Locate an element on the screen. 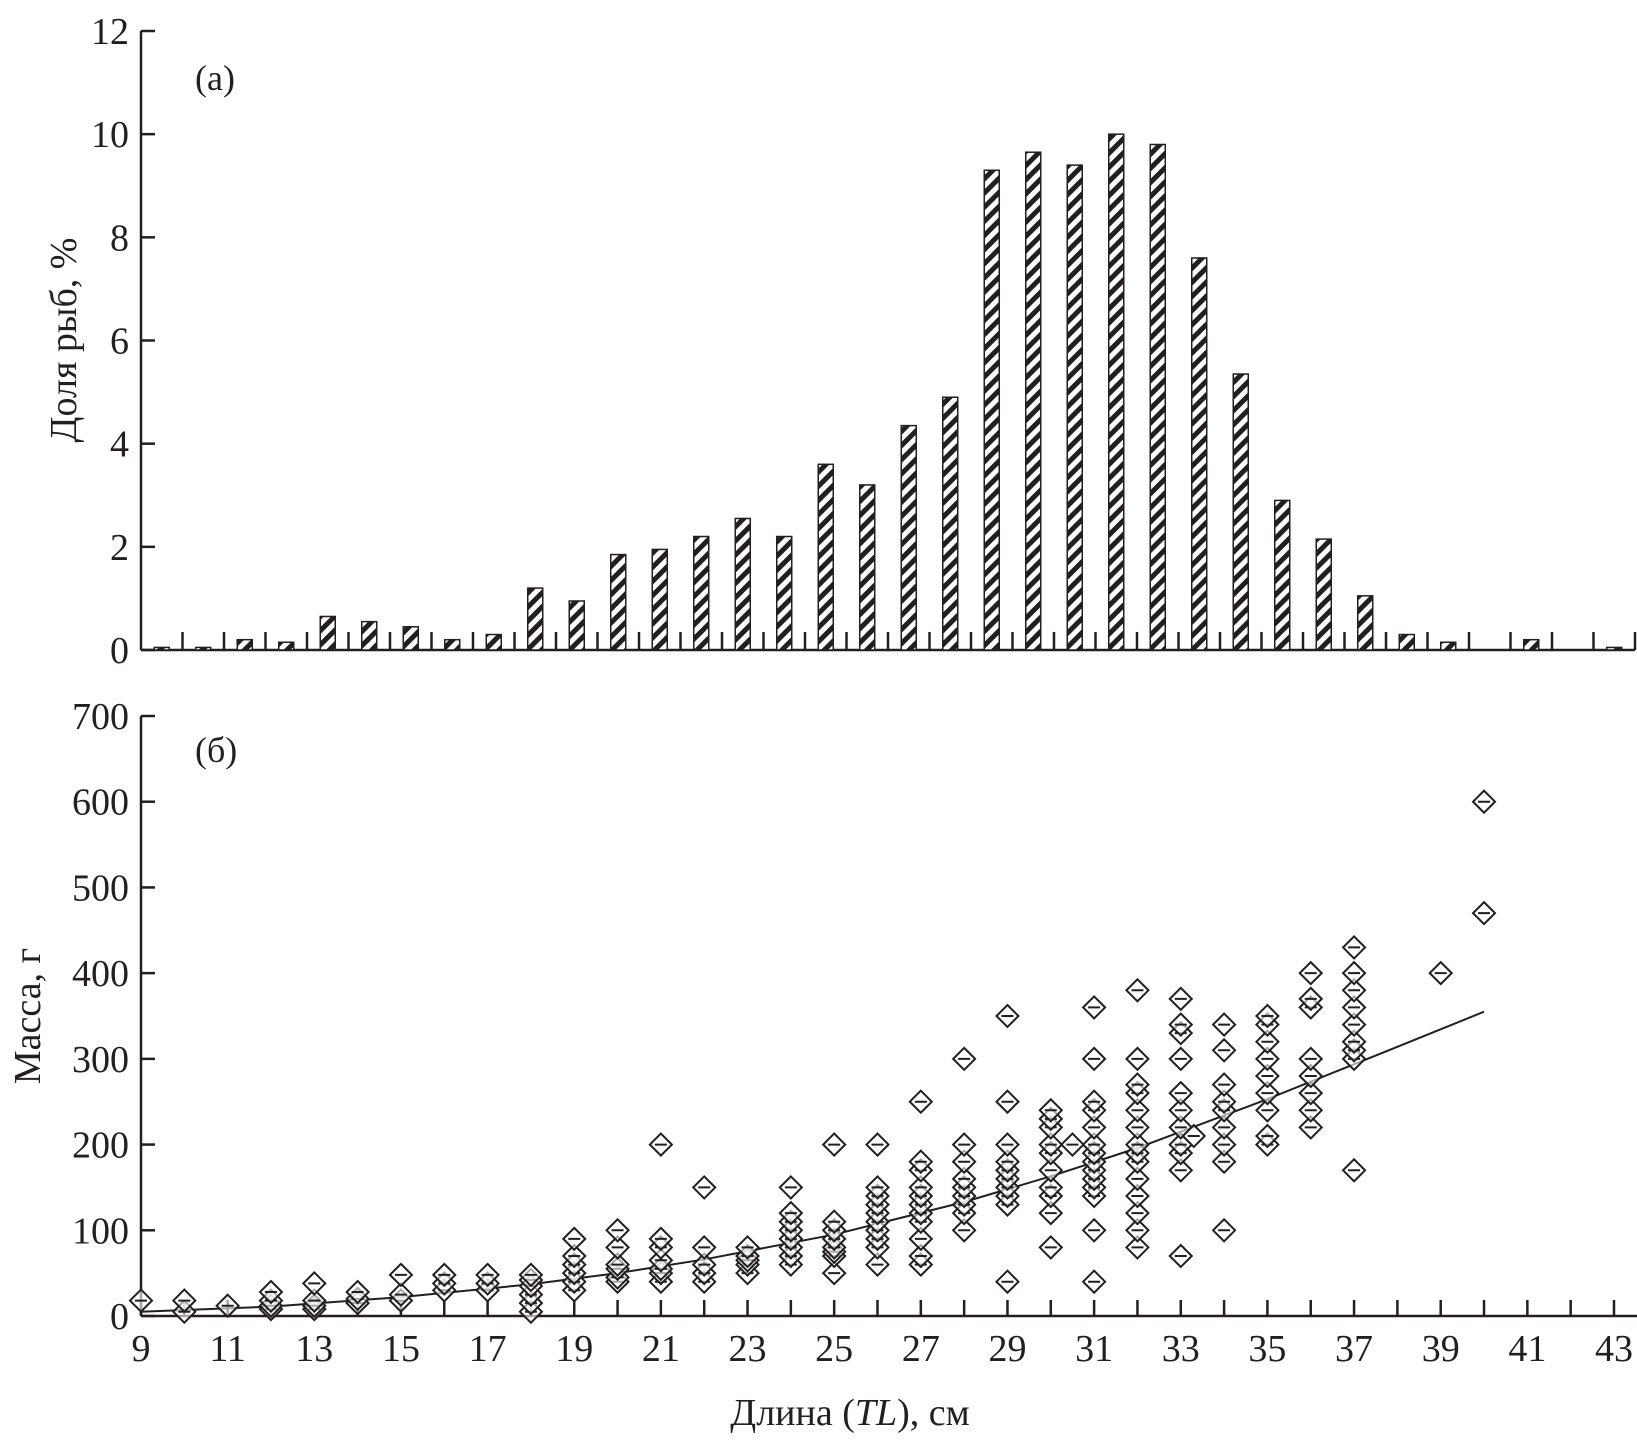 The image size is (1637, 1440). x-tick-label-bottom: 39 is located at coordinates (1441, 1349).